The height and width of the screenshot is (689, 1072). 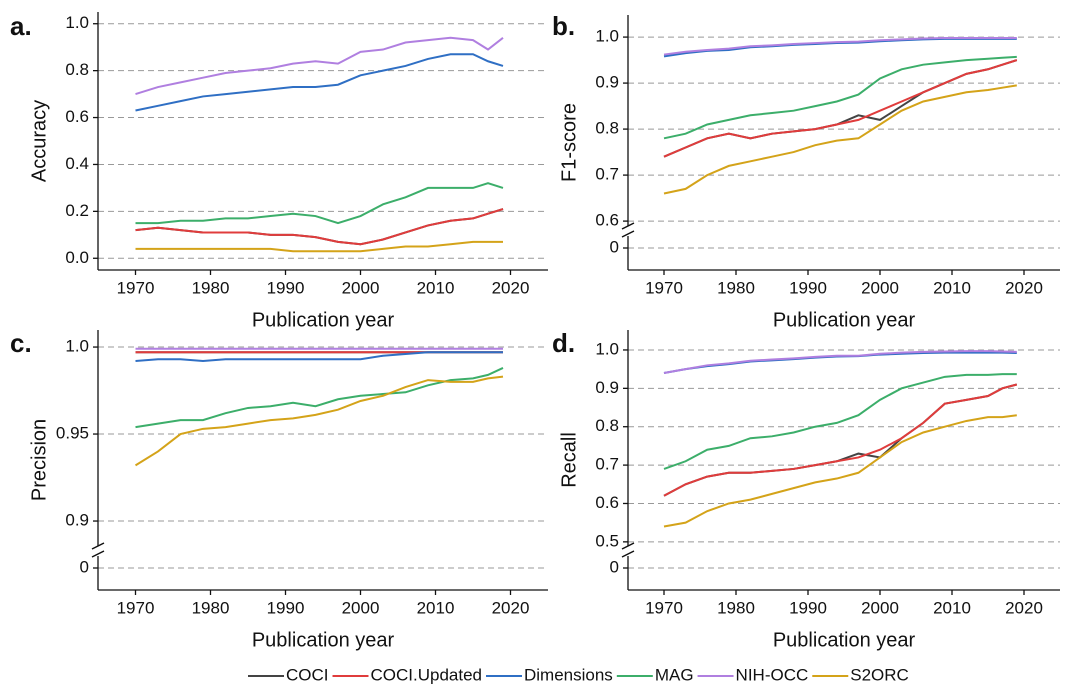 I want to click on y-axis-label: Recall, so click(x=569, y=460).